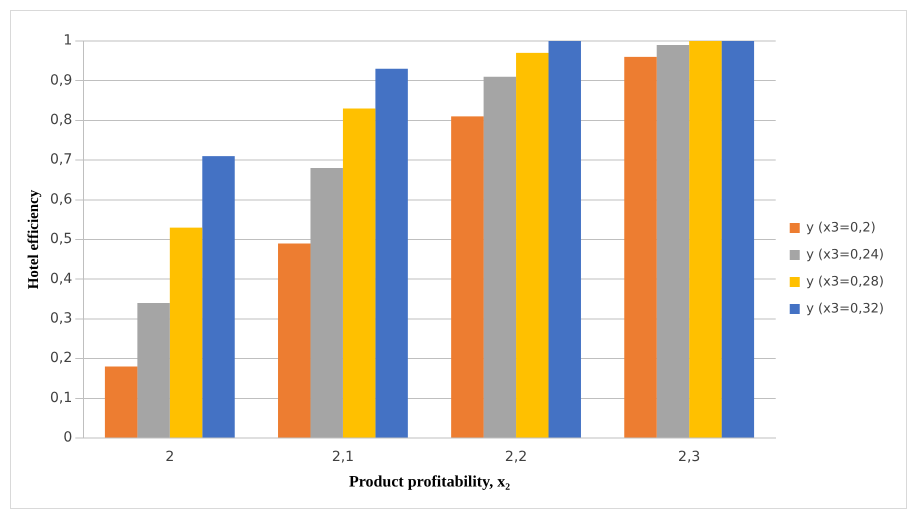 The width and height of the screenshot is (915, 517). I want to click on x-tick-label: 2,2, so click(516, 457).